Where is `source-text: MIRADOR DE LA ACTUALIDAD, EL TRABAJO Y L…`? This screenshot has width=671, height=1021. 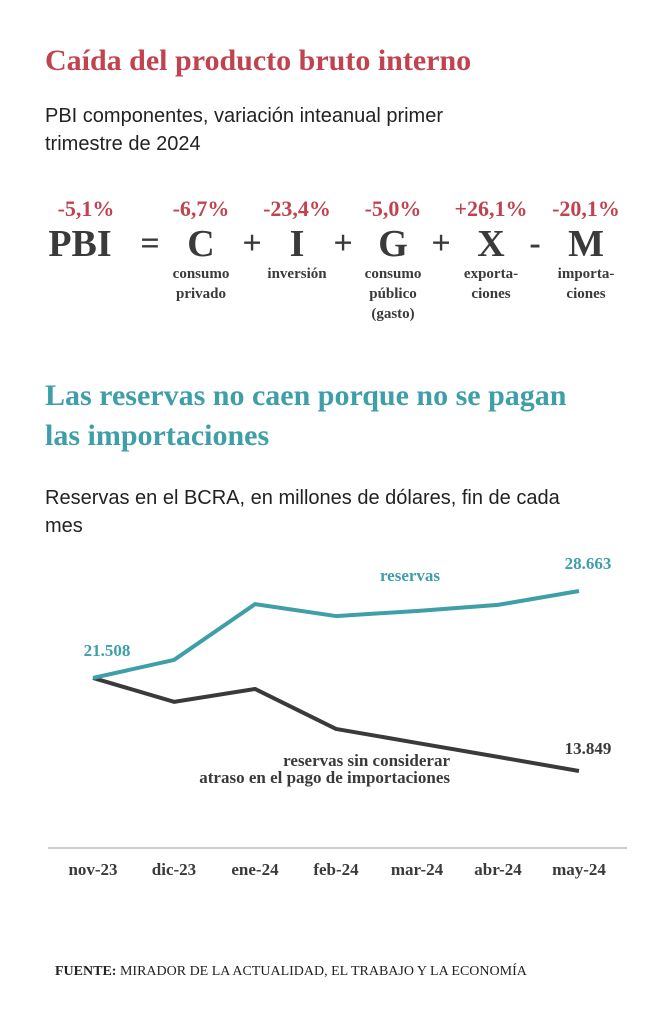 source-text: MIRADOR DE LA ACTUALIDAD, EL TRABAJO Y L… is located at coordinates (323, 971).